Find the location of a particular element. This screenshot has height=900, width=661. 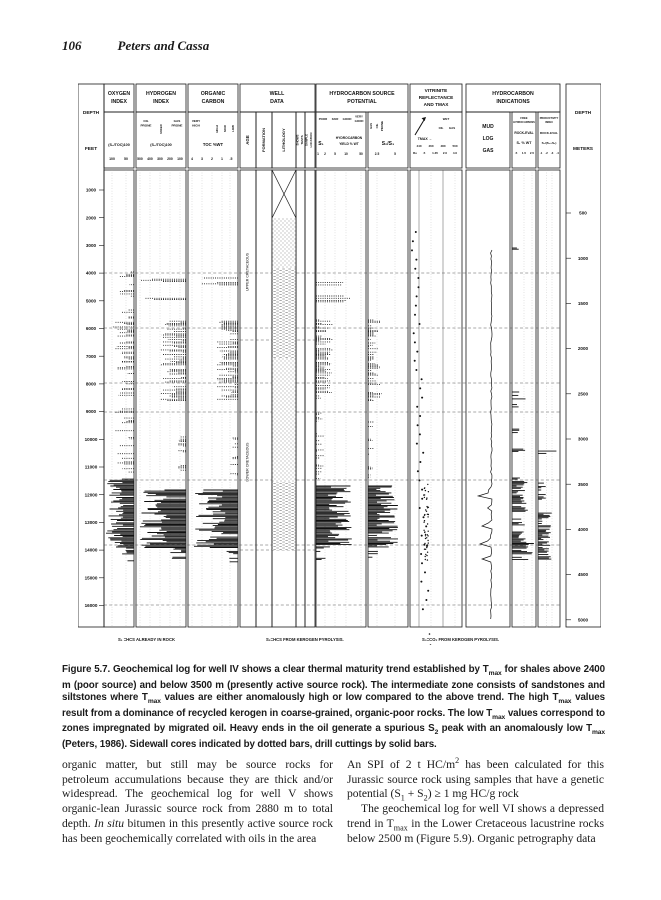

svg-text: 6000 is located at coordinates (91, 328).